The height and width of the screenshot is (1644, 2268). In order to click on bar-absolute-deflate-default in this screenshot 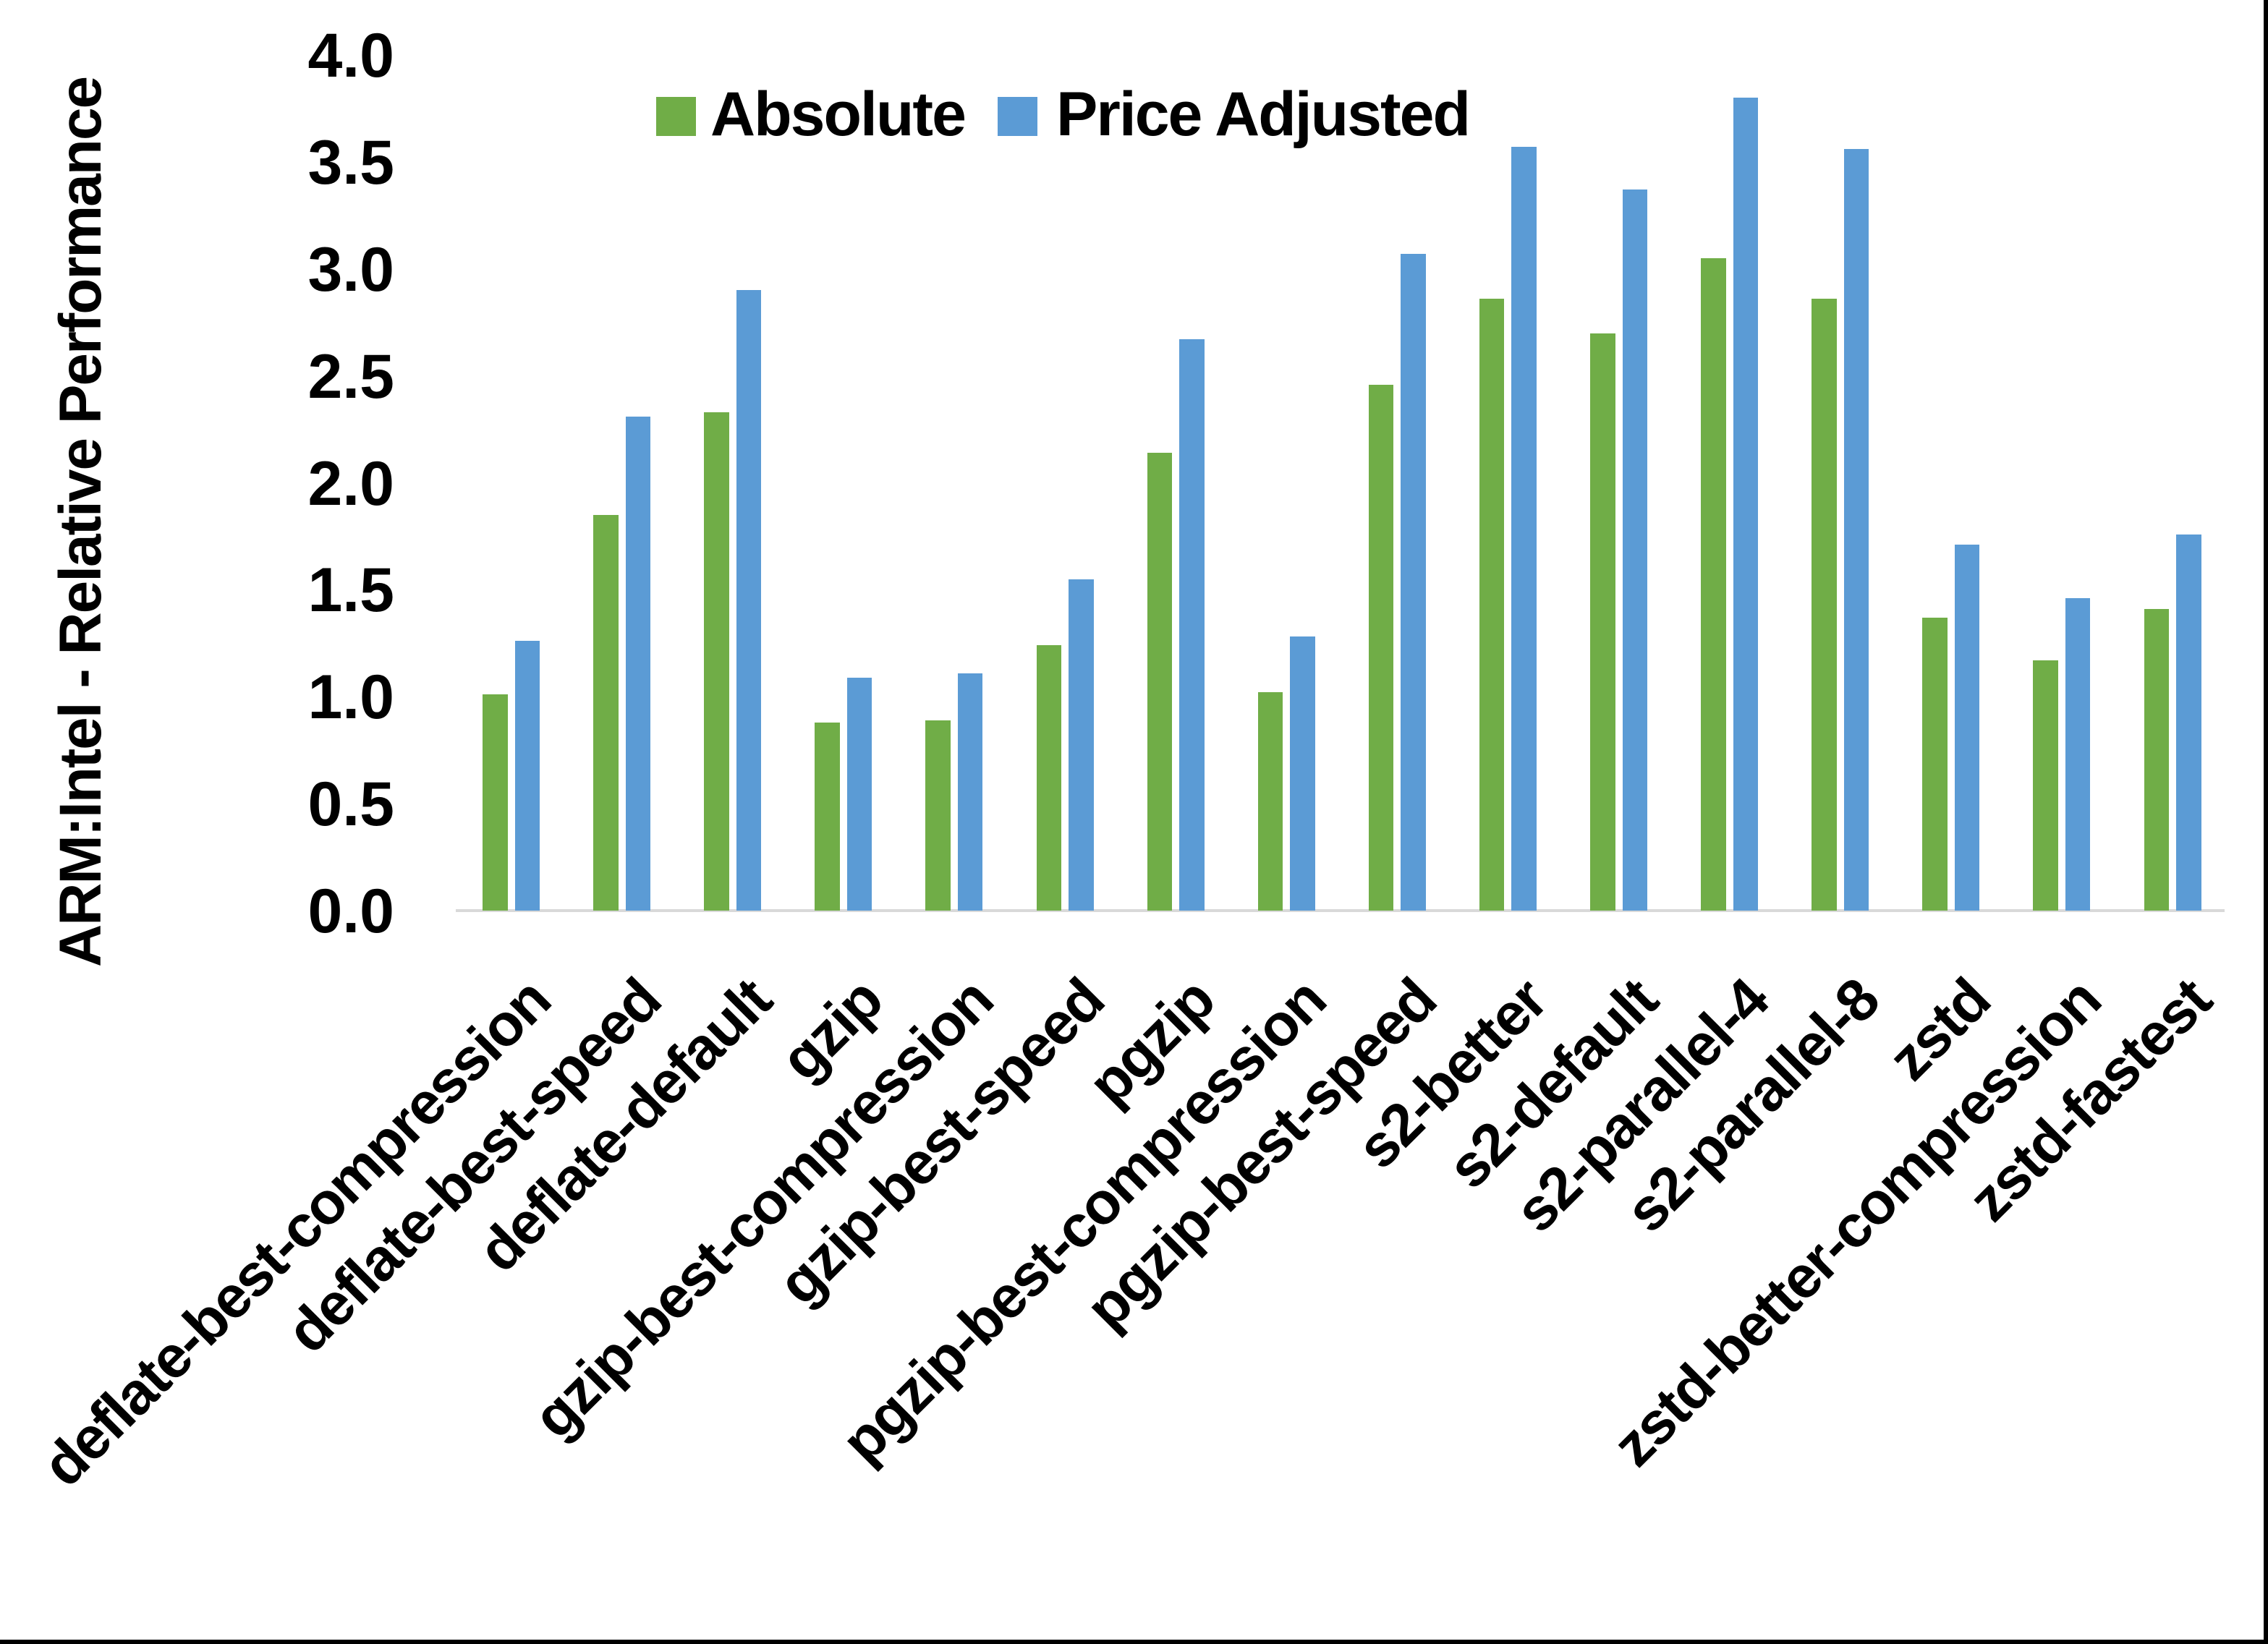, I will do `click(716, 661)`.